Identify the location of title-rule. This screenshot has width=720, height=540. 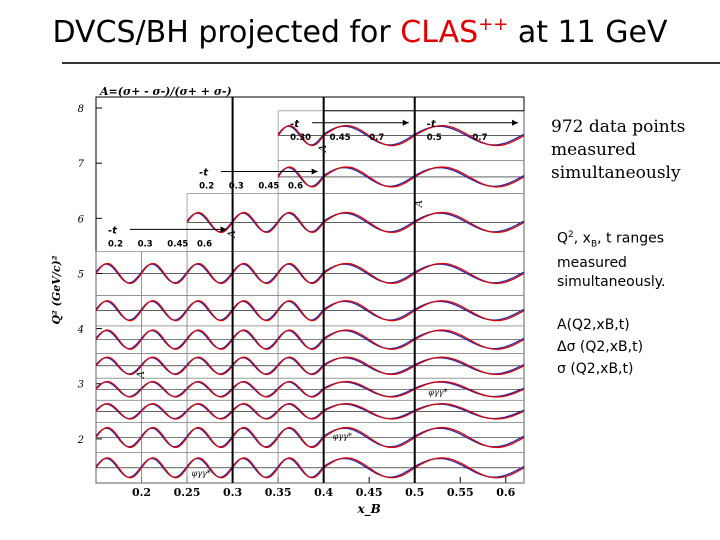
(391, 63).